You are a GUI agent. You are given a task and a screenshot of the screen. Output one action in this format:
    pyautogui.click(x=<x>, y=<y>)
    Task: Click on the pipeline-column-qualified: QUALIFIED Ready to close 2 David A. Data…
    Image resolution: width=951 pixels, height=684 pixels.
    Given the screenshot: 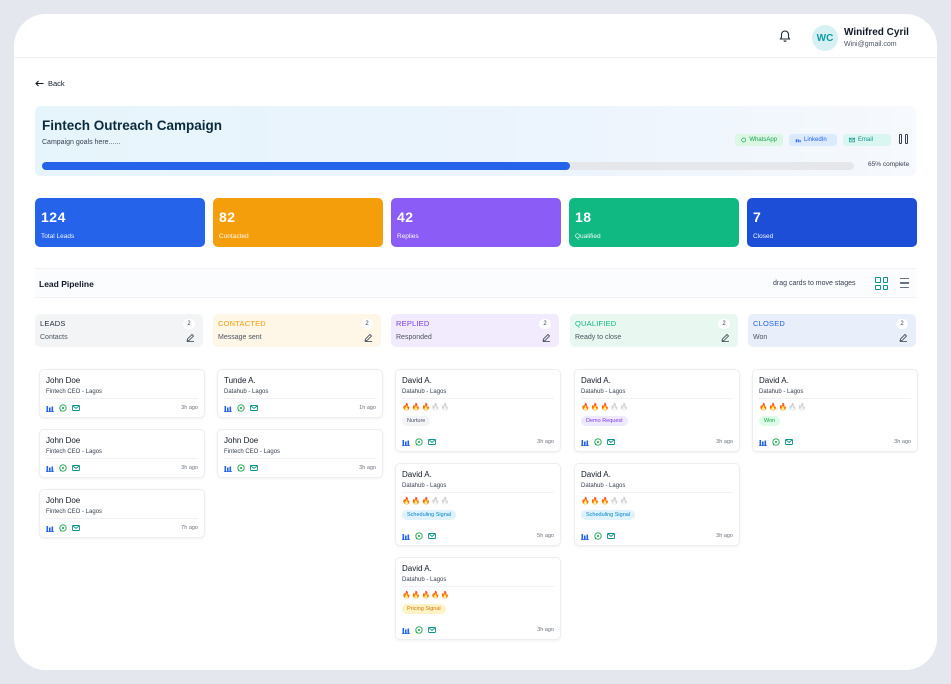 What is the action you would take?
    pyautogui.click(x=655, y=430)
    